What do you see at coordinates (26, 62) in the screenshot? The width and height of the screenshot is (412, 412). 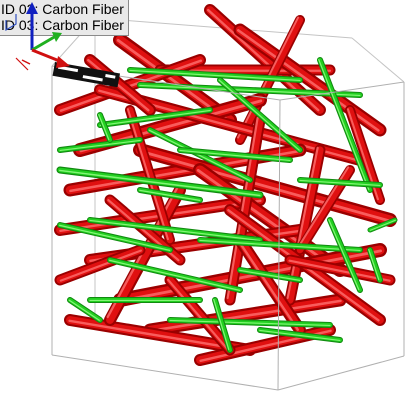 I see `axis-ref-red-icon` at bounding box center [26, 62].